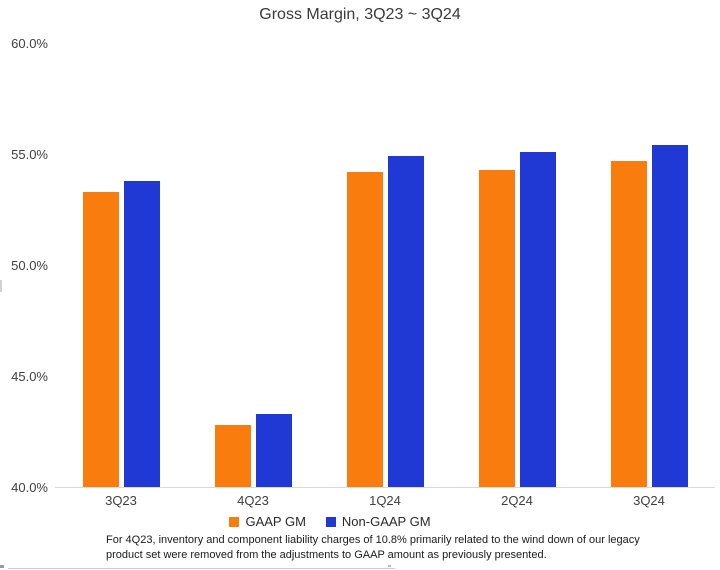 The height and width of the screenshot is (570, 720). What do you see at coordinates (253, 500) in the screenshot?
I see `x-label-4q23: 4Q23` at bounding box center [253, 500].